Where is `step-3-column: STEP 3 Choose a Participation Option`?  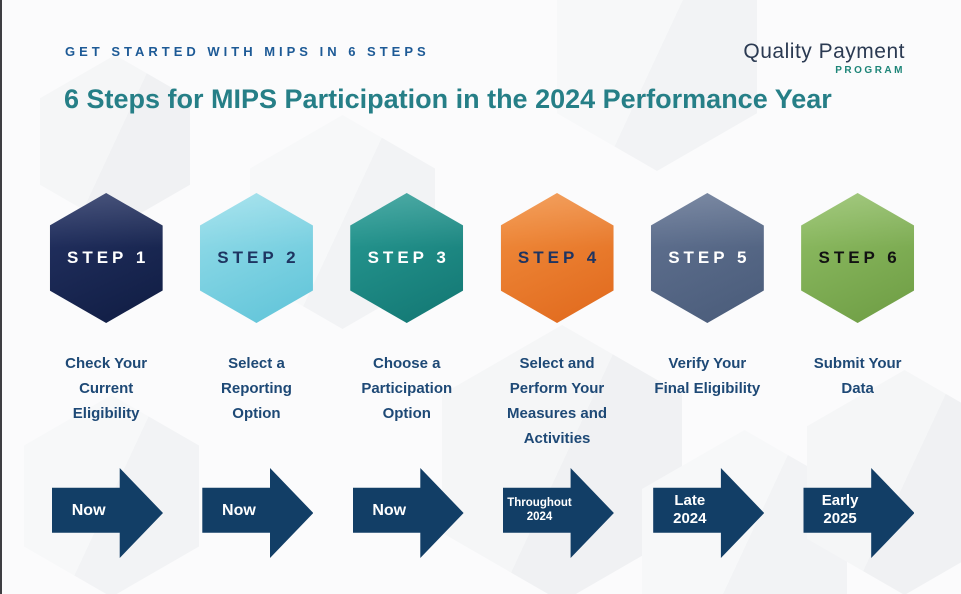 step-3-column: STEP 3 Choose a Participation Option is located at coordinates (407, 322).